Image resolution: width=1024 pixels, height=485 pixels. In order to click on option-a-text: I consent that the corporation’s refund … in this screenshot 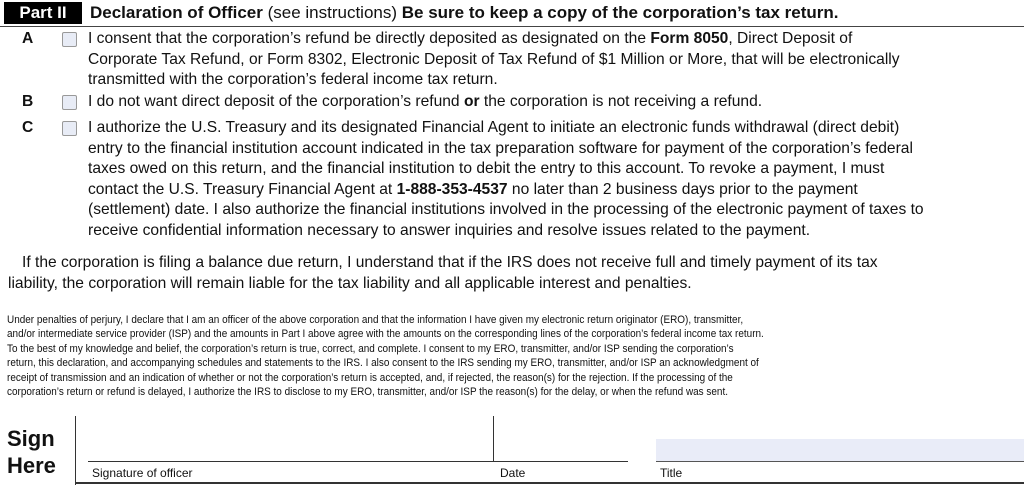, I will do `click(494, 60)`.